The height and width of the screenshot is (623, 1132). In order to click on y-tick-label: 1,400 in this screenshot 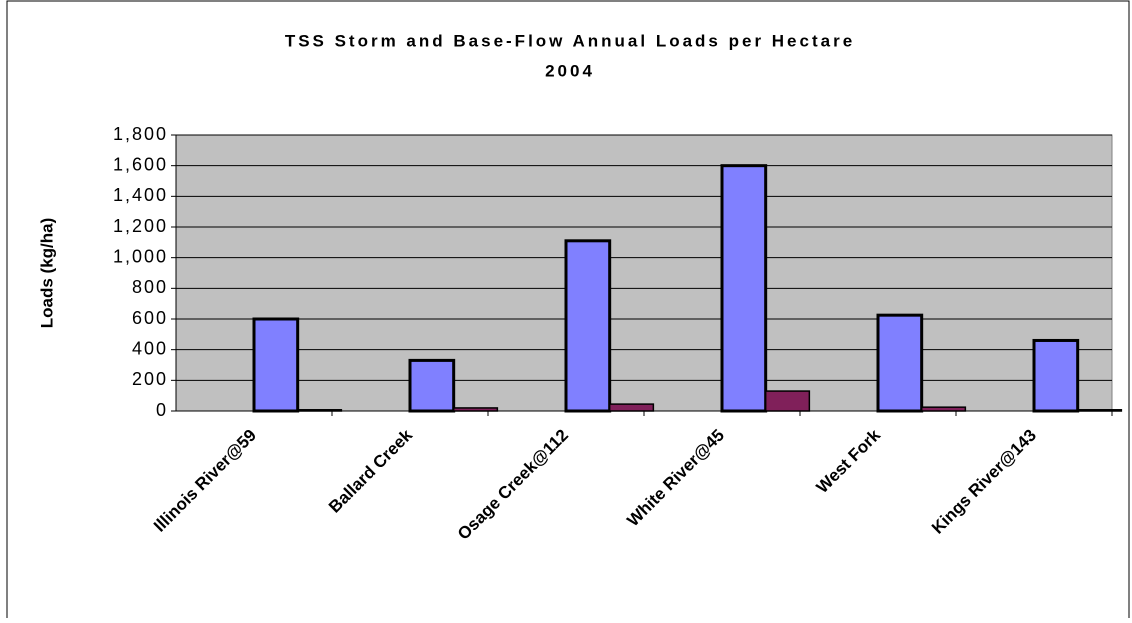, I will do `click(140, 195)`.